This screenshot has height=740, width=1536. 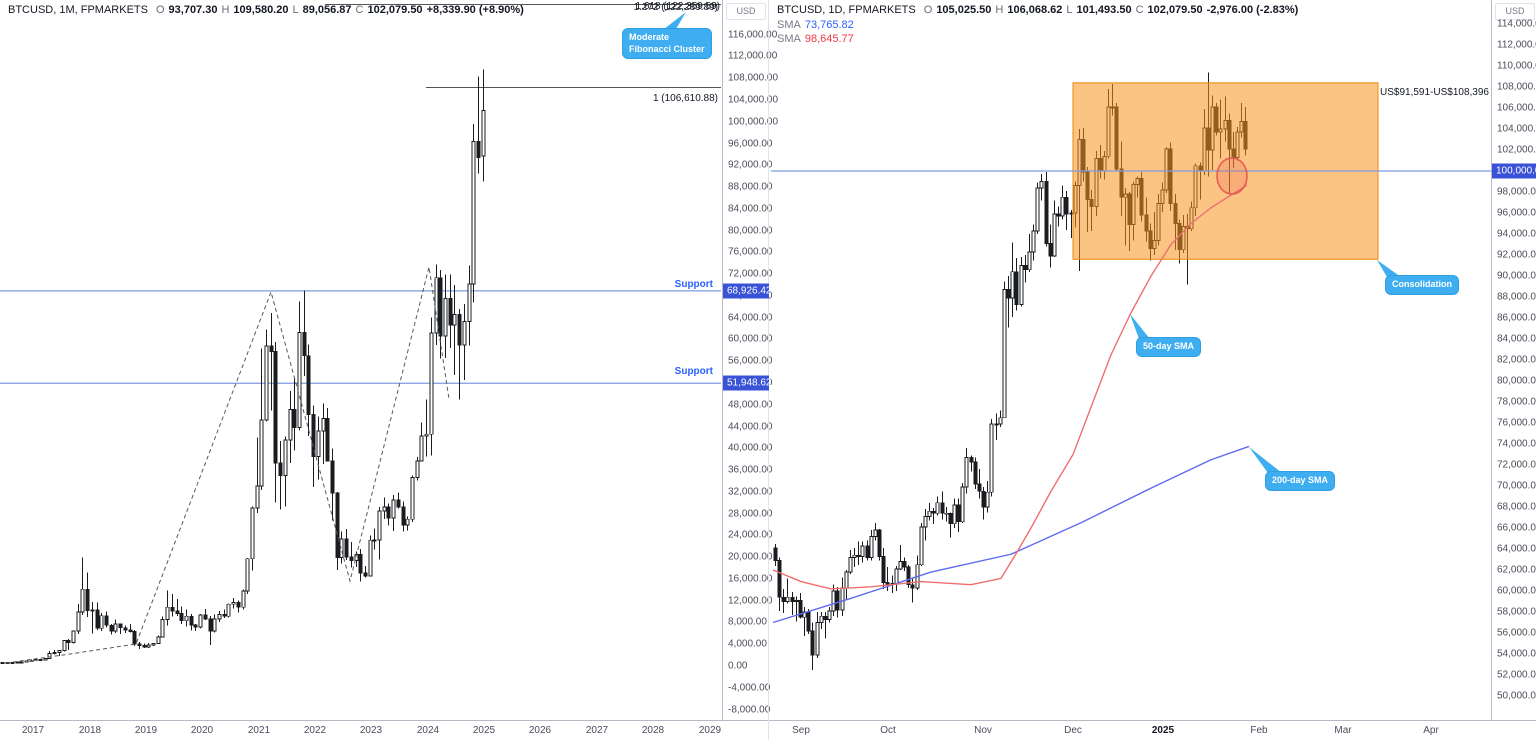 I want to click on y-tick-label: 74,000.00, so click(x=1516, y=444).